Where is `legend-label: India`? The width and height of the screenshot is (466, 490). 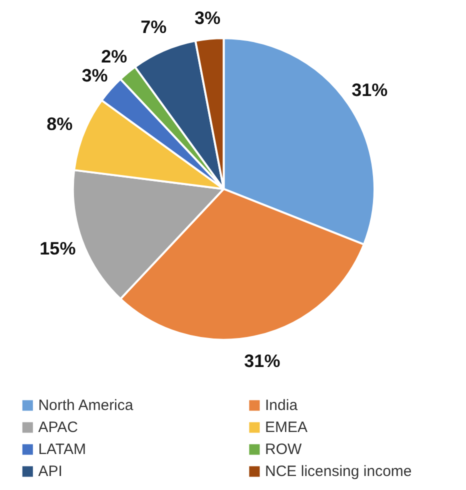
legend-label: India is located at coordinates (281, 405).